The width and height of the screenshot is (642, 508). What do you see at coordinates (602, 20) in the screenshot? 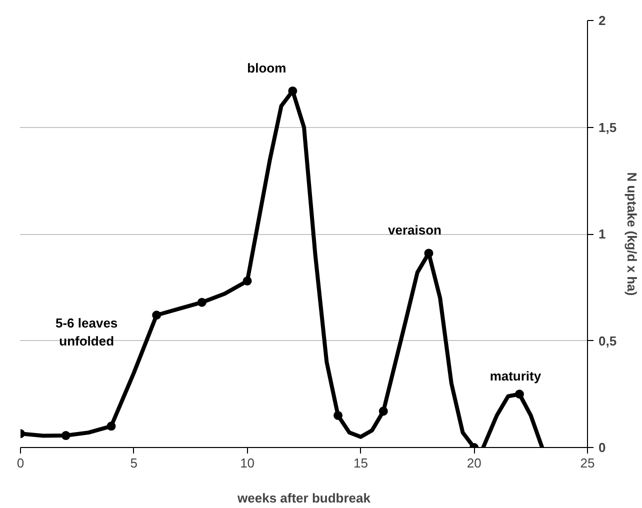
I see `y-tick-label: 2` at bounding box center [602, 20].